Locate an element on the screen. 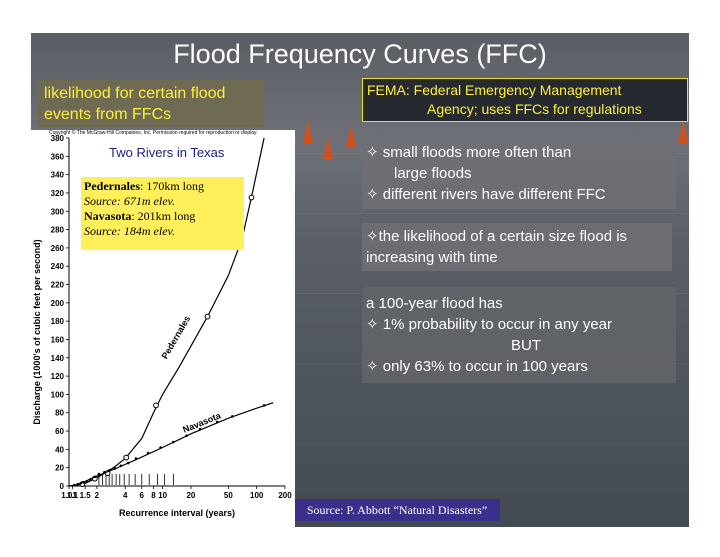  y-tick-label: 80 is located at coordinates (59, 413).